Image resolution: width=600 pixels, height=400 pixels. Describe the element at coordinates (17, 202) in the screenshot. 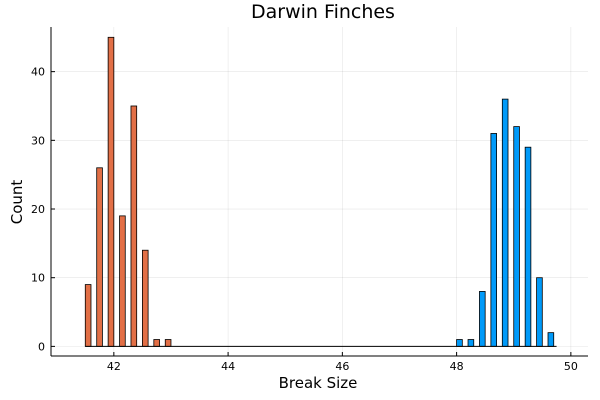

I see `y-axis-title: Count` at that location.